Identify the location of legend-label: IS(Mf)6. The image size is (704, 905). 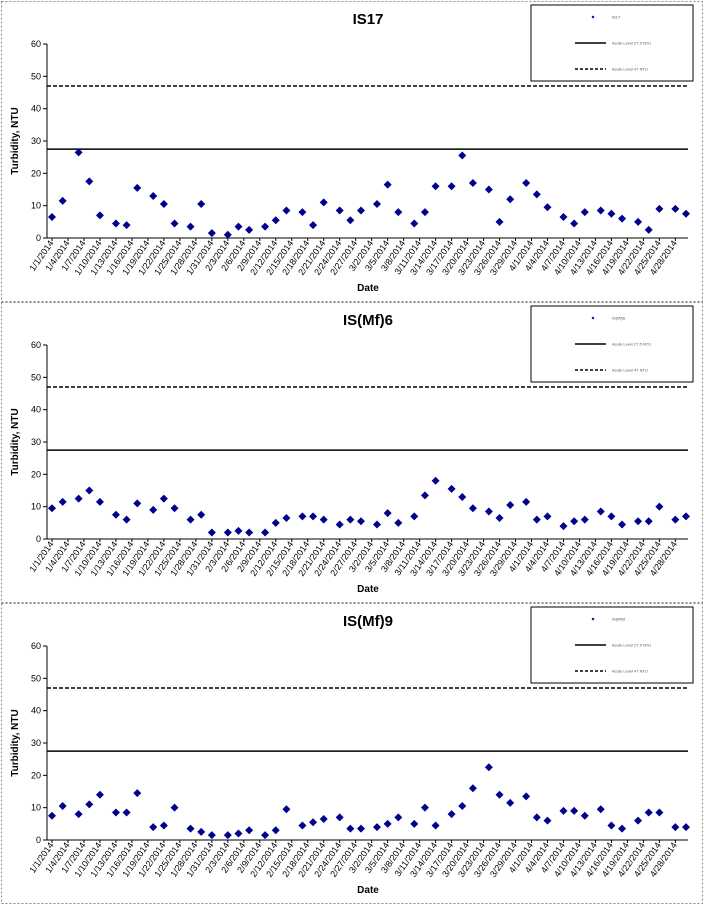
(619, 318).